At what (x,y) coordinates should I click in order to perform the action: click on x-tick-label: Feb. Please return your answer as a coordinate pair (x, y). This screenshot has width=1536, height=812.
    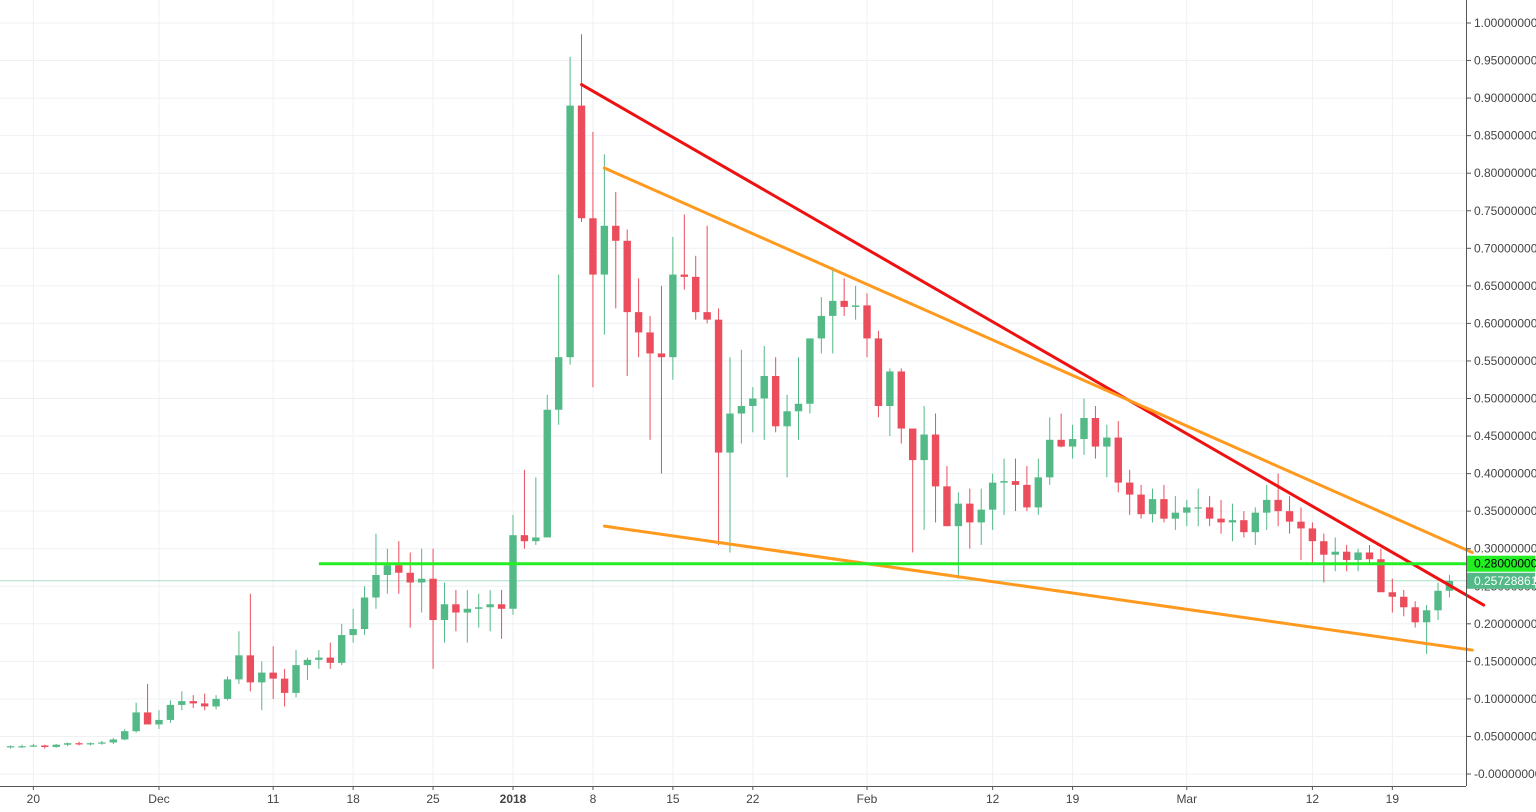
    Looking at the image, I should click on (867, 799).